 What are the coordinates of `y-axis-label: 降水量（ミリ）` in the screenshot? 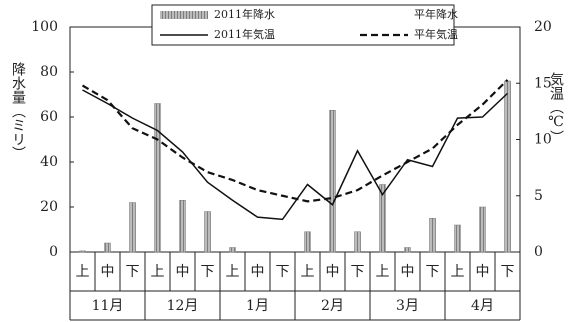 It's located at (18, 111).